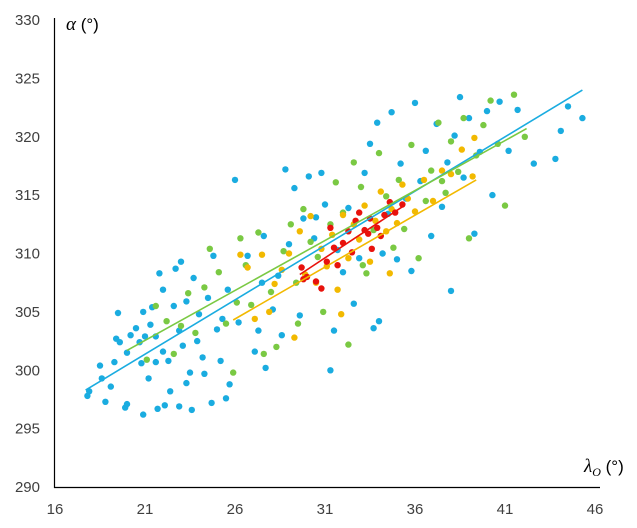  What do you see at coordinates (505, 509) in the screenshot?
I see `x-tick-label: 41` at bounding box center [505, 509].